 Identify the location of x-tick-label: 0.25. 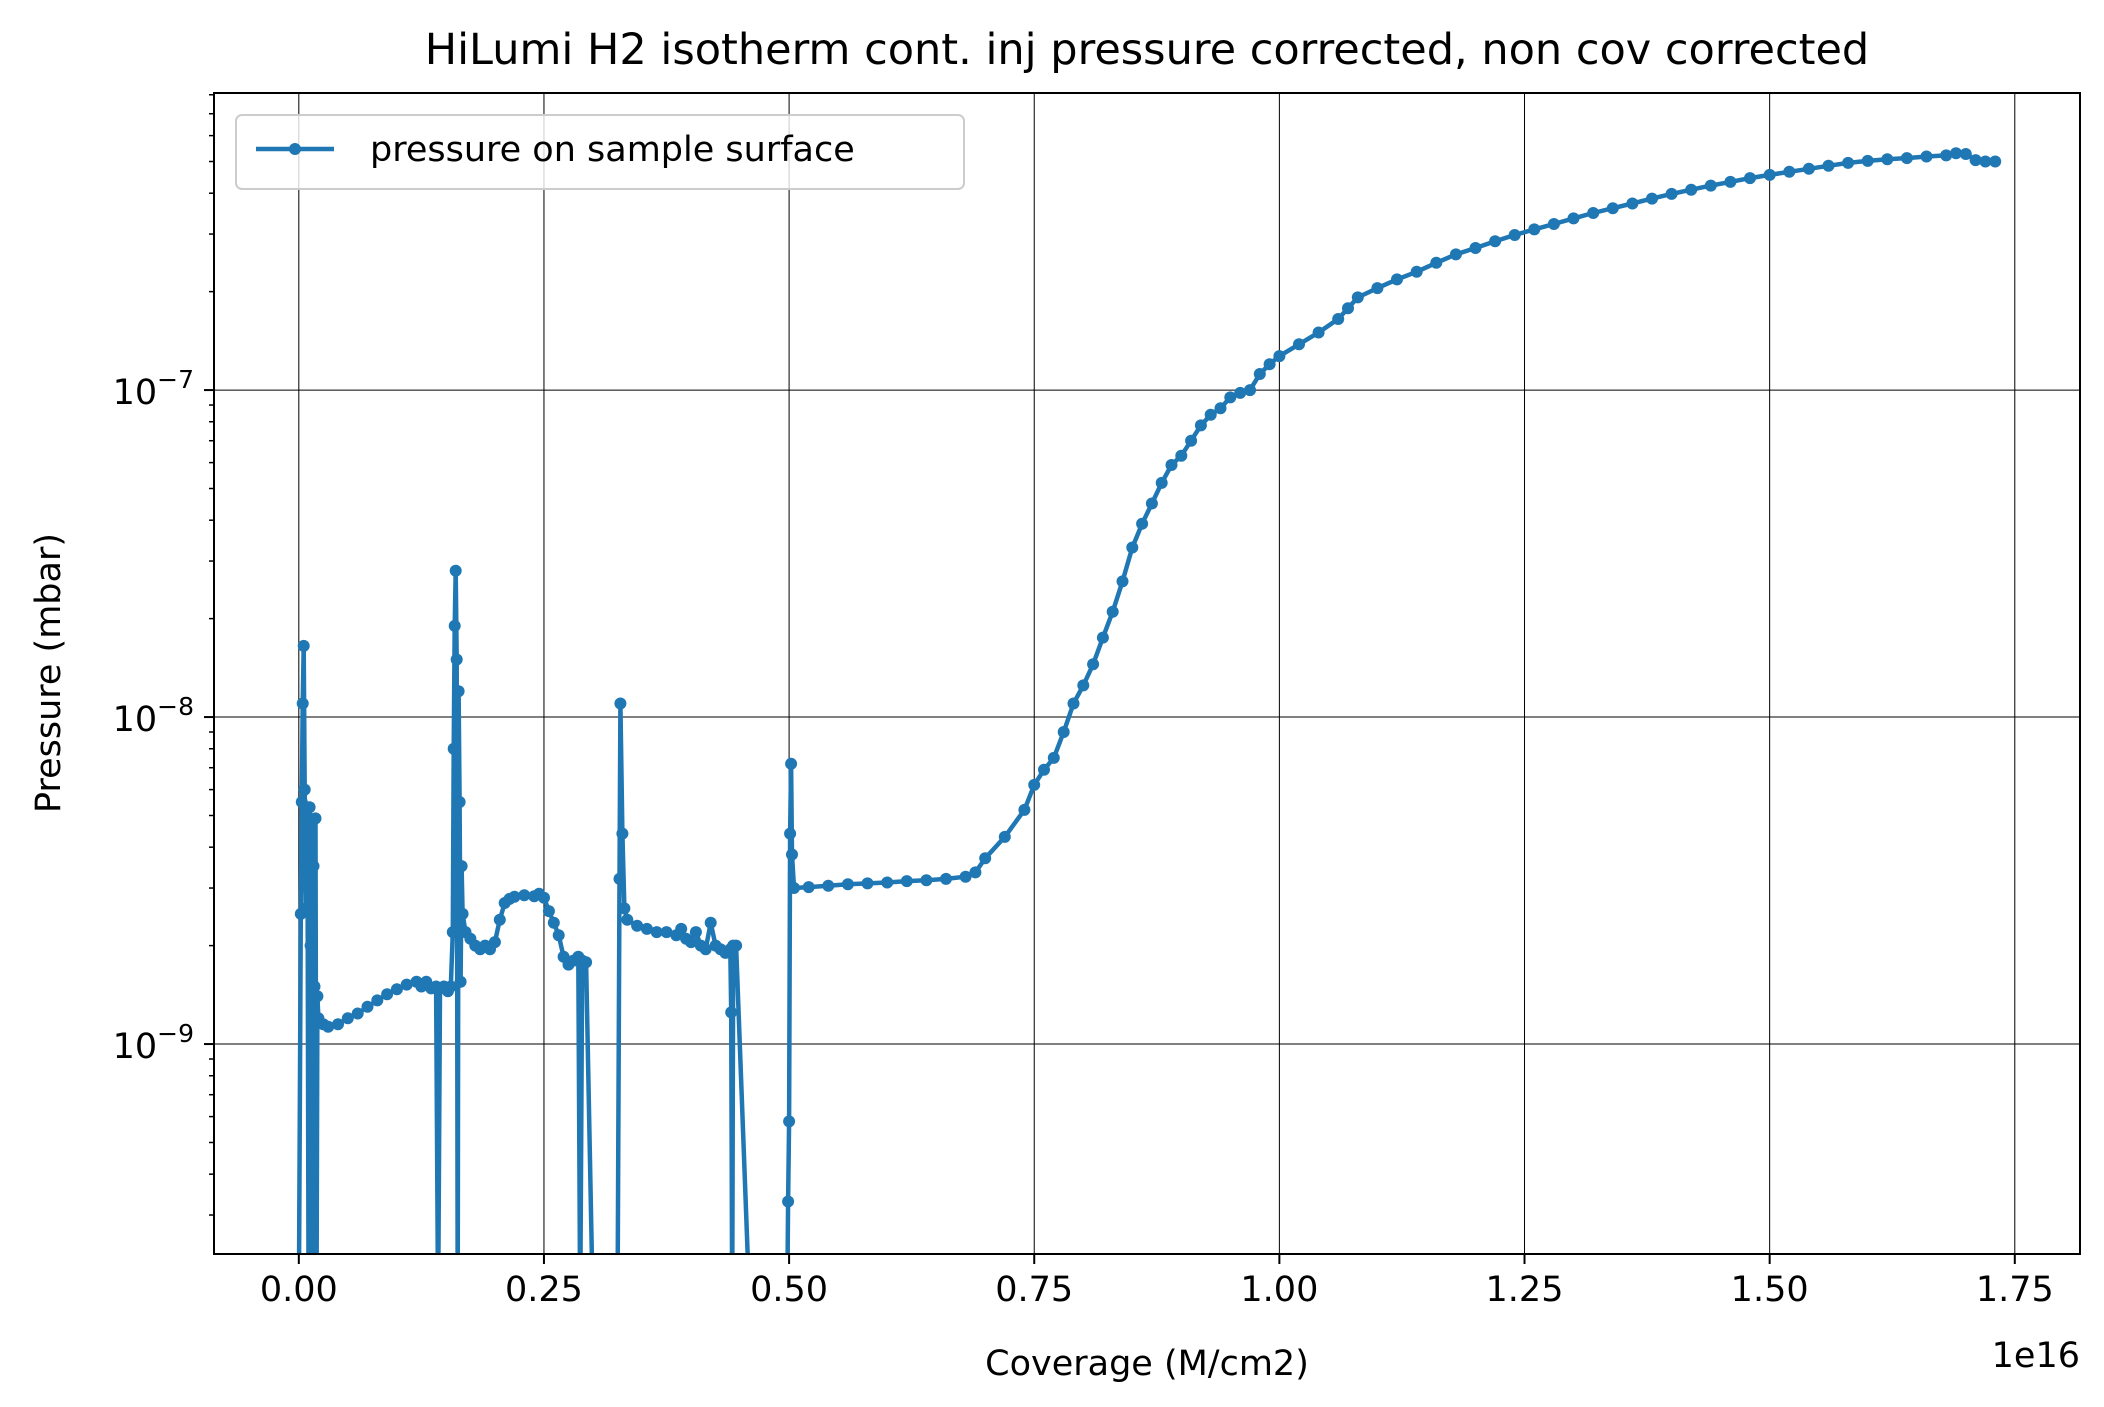
(544, 1290).